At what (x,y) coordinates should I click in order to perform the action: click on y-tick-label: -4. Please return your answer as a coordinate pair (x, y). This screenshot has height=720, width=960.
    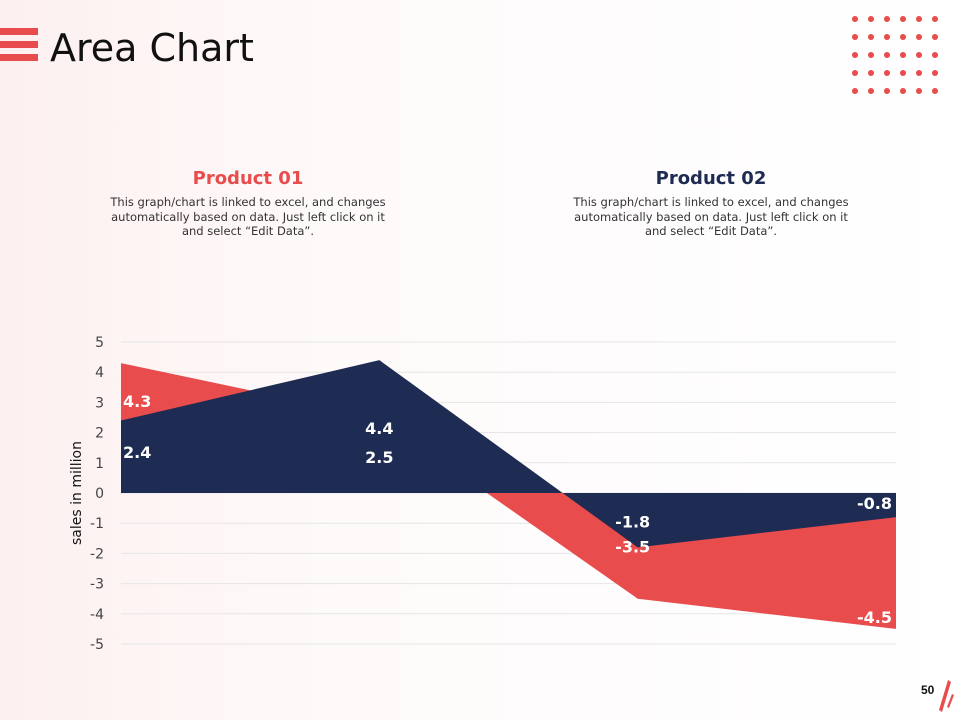
    Looking at the image, I should click on (97, 615).